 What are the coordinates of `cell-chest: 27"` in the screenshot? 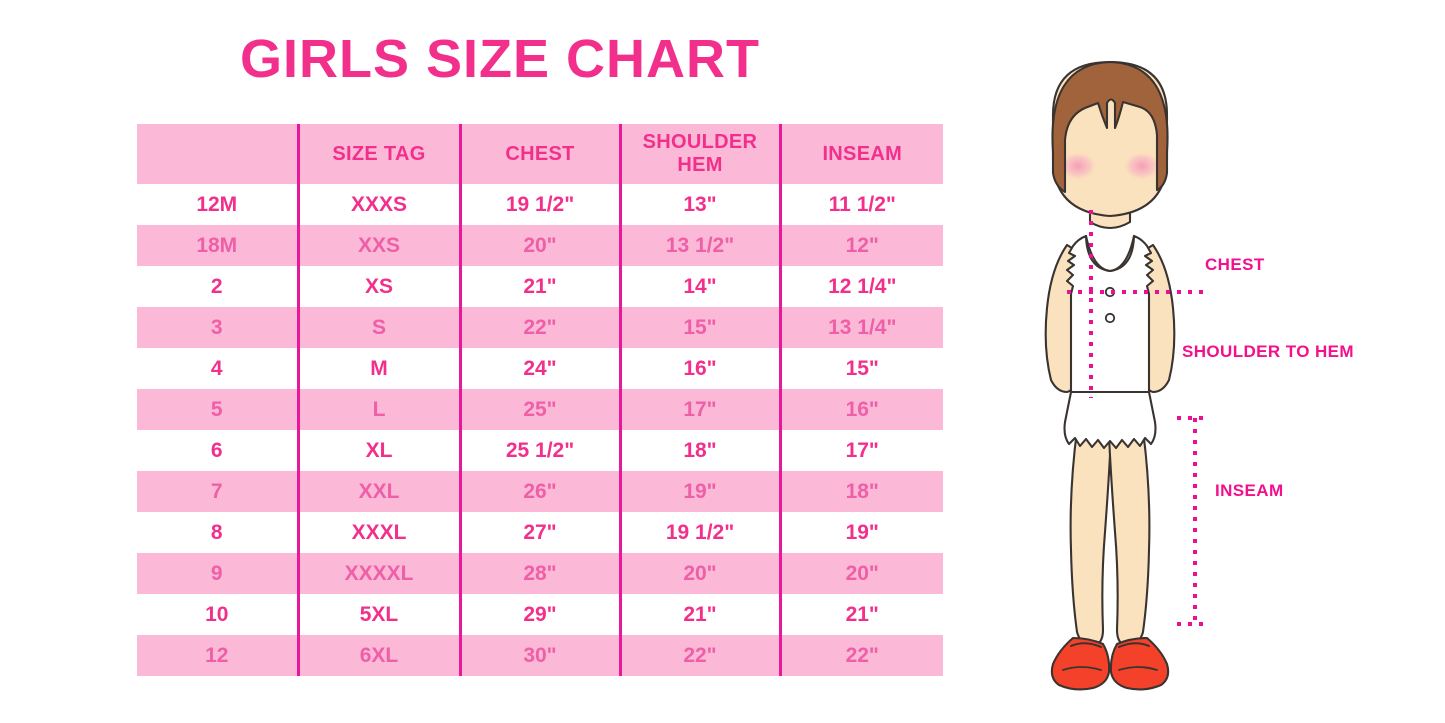 It's located at (539, 532).